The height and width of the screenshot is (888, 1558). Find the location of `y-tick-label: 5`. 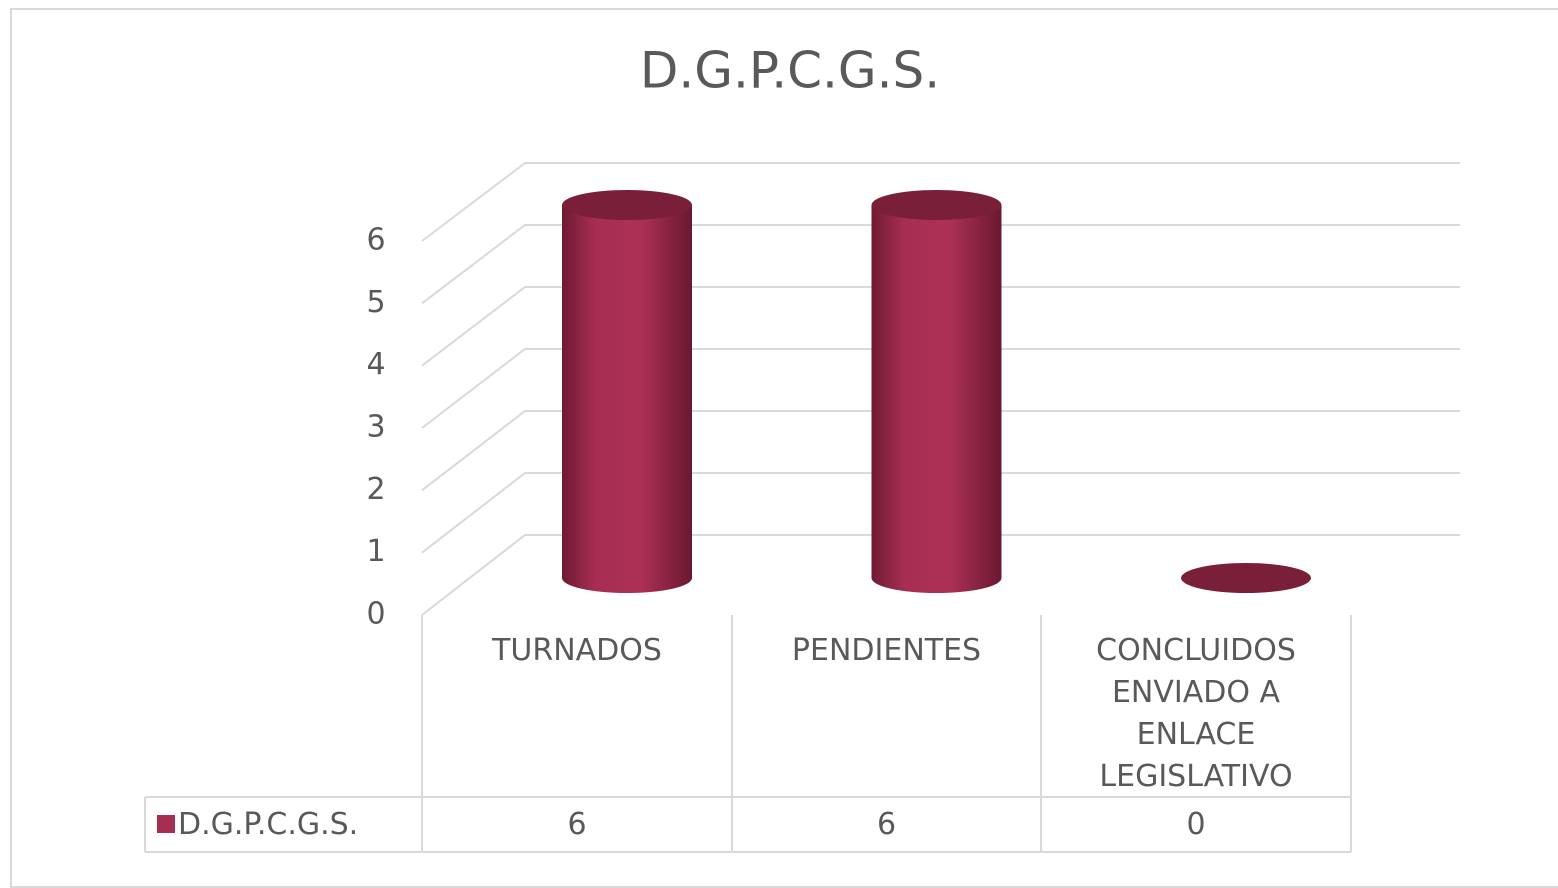

y-tick-label: 5 is located at coordinates (375, 302).